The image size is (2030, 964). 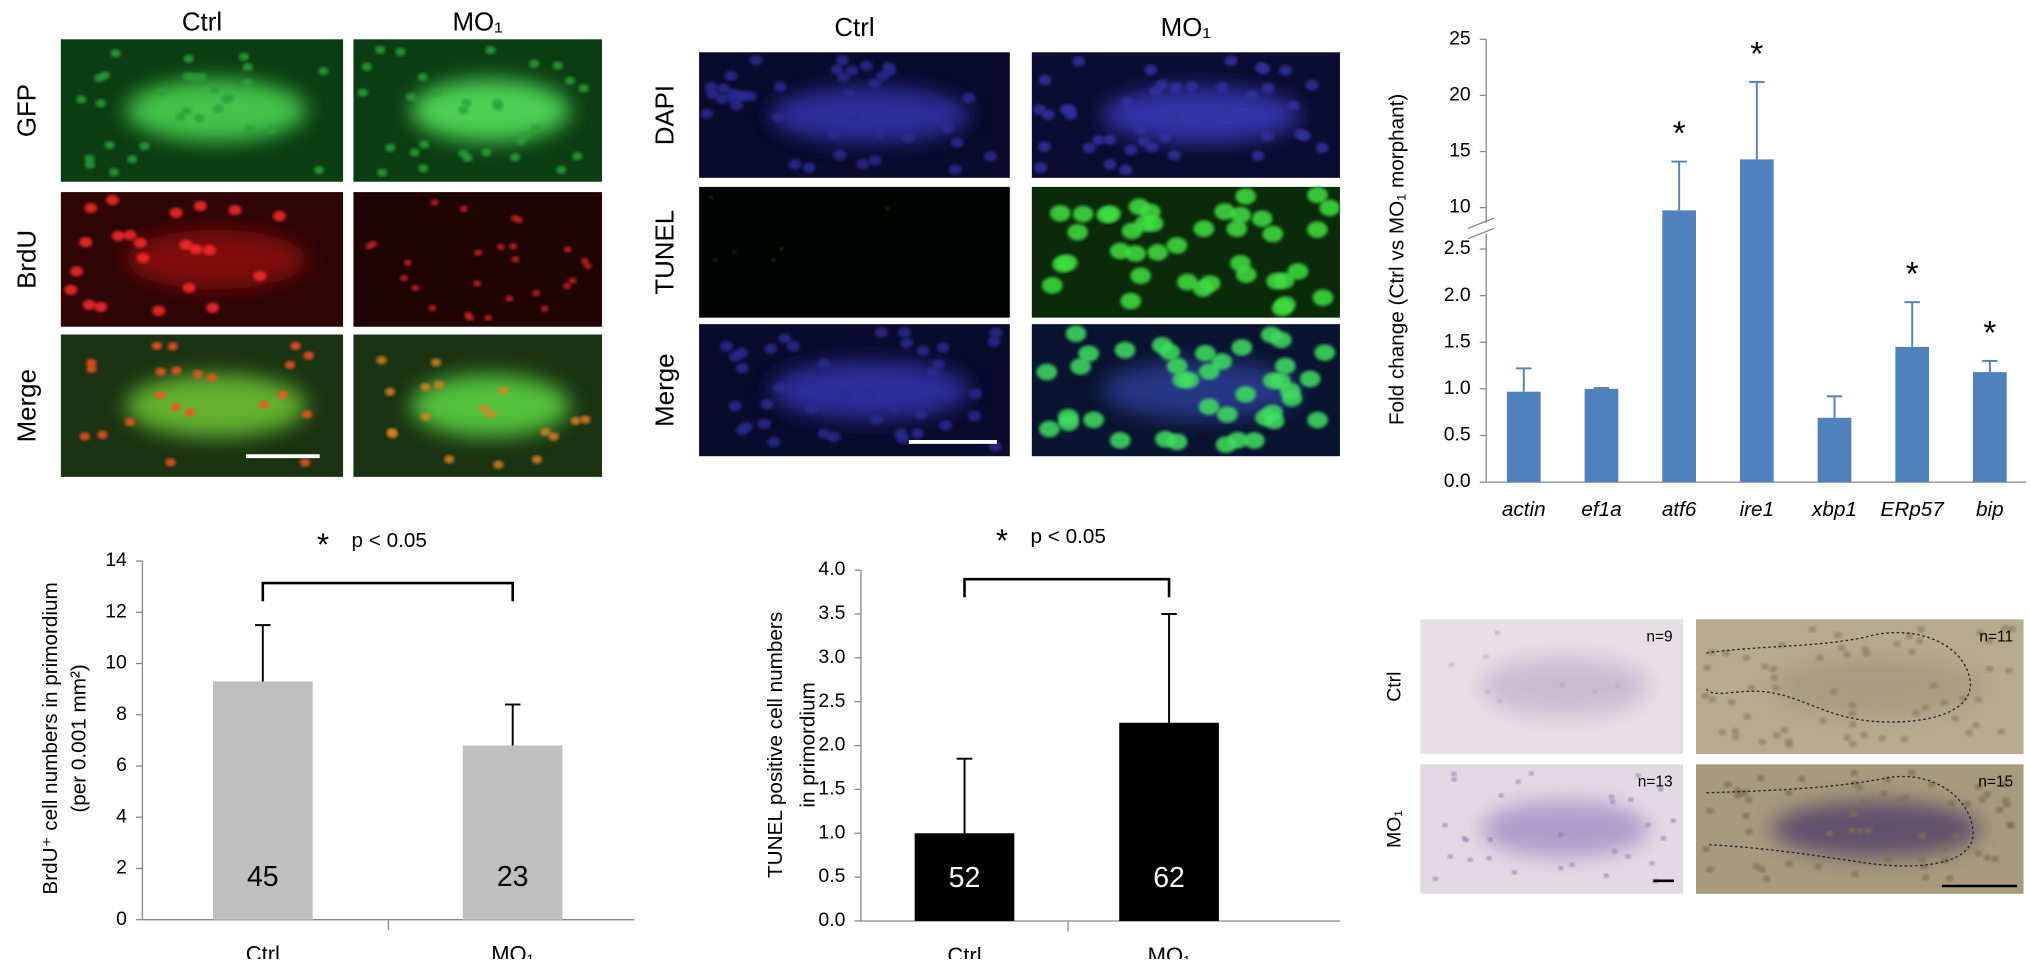 What do you see at coordinates (666, 252) in the screenshot?
I see `row-label: TUNEL` at bounding box center [666, 252].